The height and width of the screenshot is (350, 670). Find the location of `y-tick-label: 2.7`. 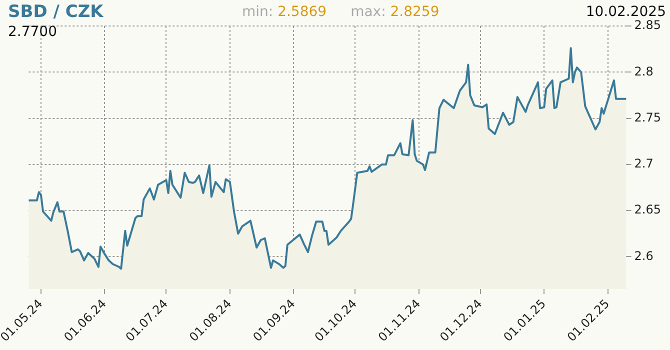

y-tick-label: 2.7 is located at coordinates (644, 163).